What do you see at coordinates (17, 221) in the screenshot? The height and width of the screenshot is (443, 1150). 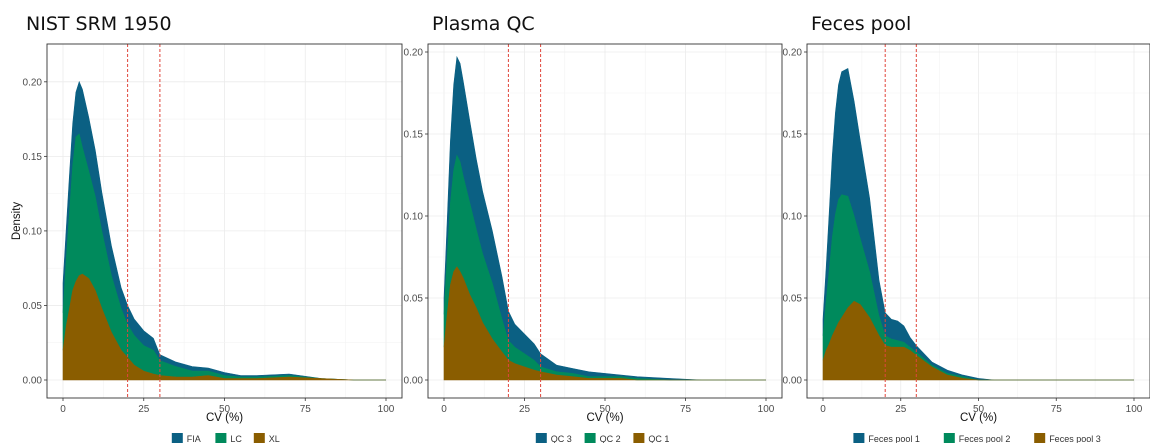 I see `y-axis-label: Density` at bounding box center [17, 221].